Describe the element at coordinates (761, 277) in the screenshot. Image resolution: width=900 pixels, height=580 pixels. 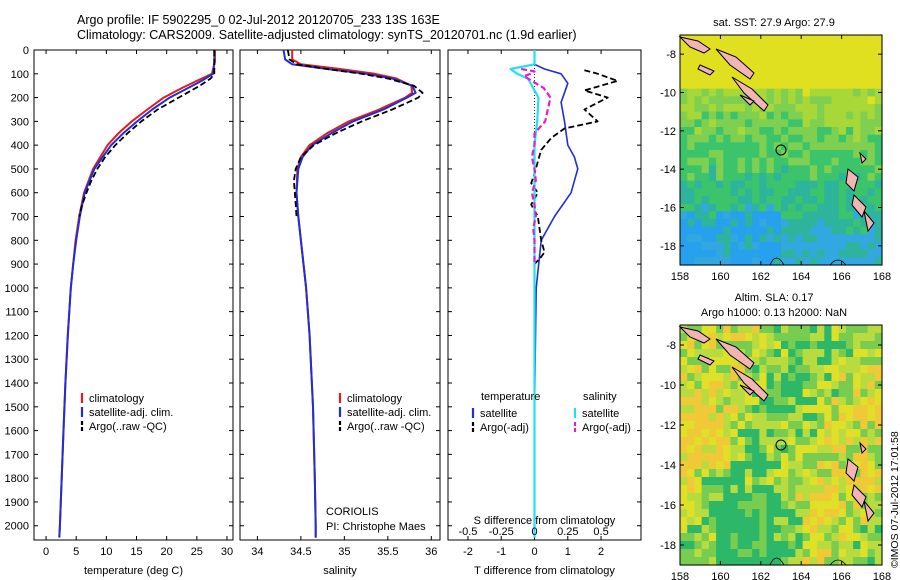
I see `map1-xtick-label: 162` at that location.